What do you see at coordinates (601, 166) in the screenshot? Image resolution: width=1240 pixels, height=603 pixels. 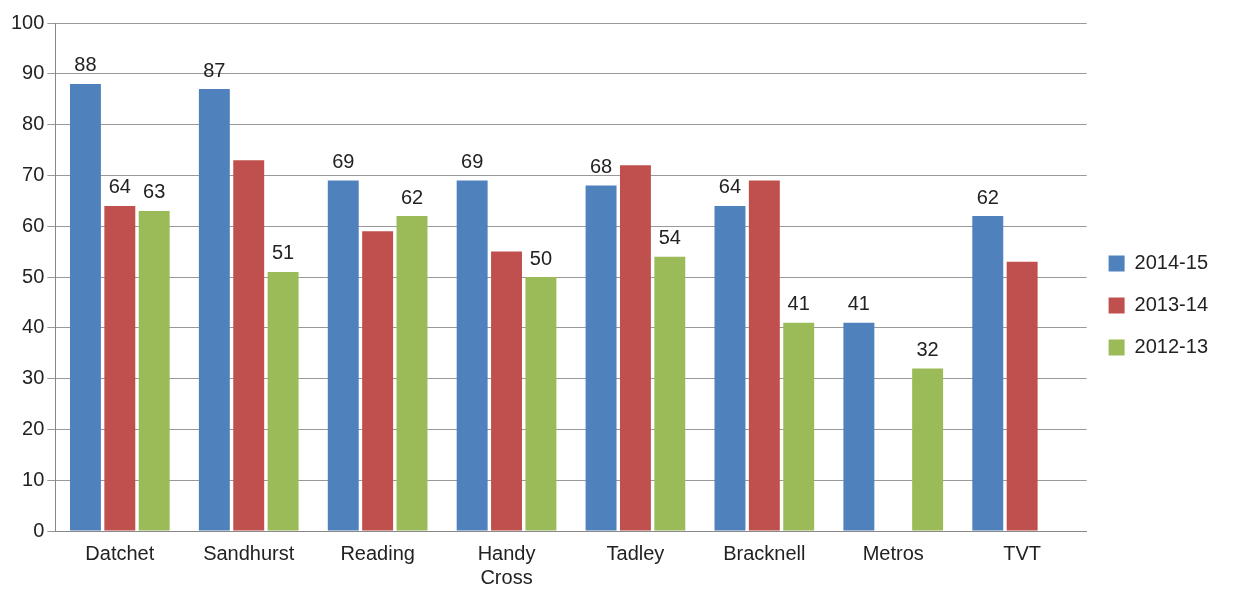 I see `data-label: 68` at bounding box center [601, 166].